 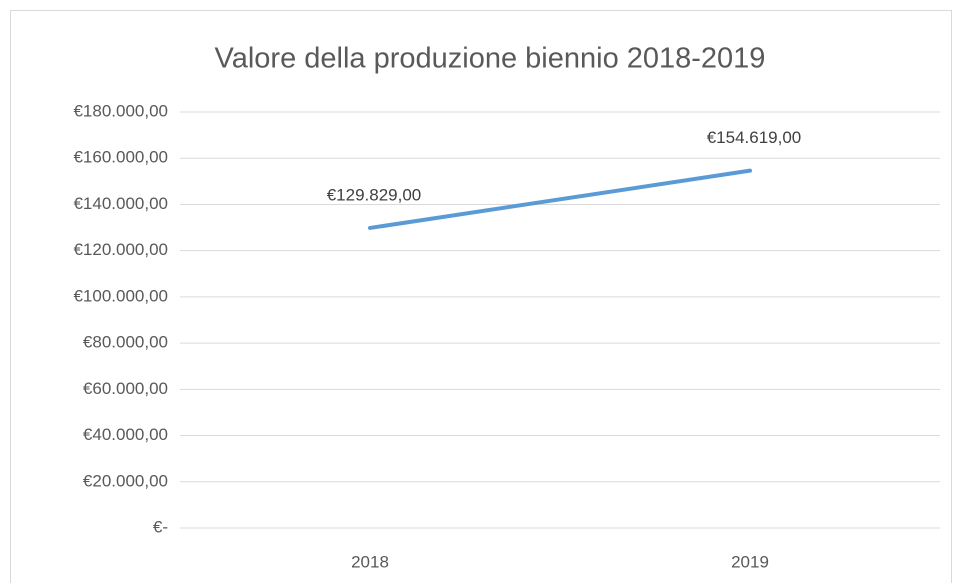 I want to click on y-tick-label: €60.000,00, so click(x=125, y=388).